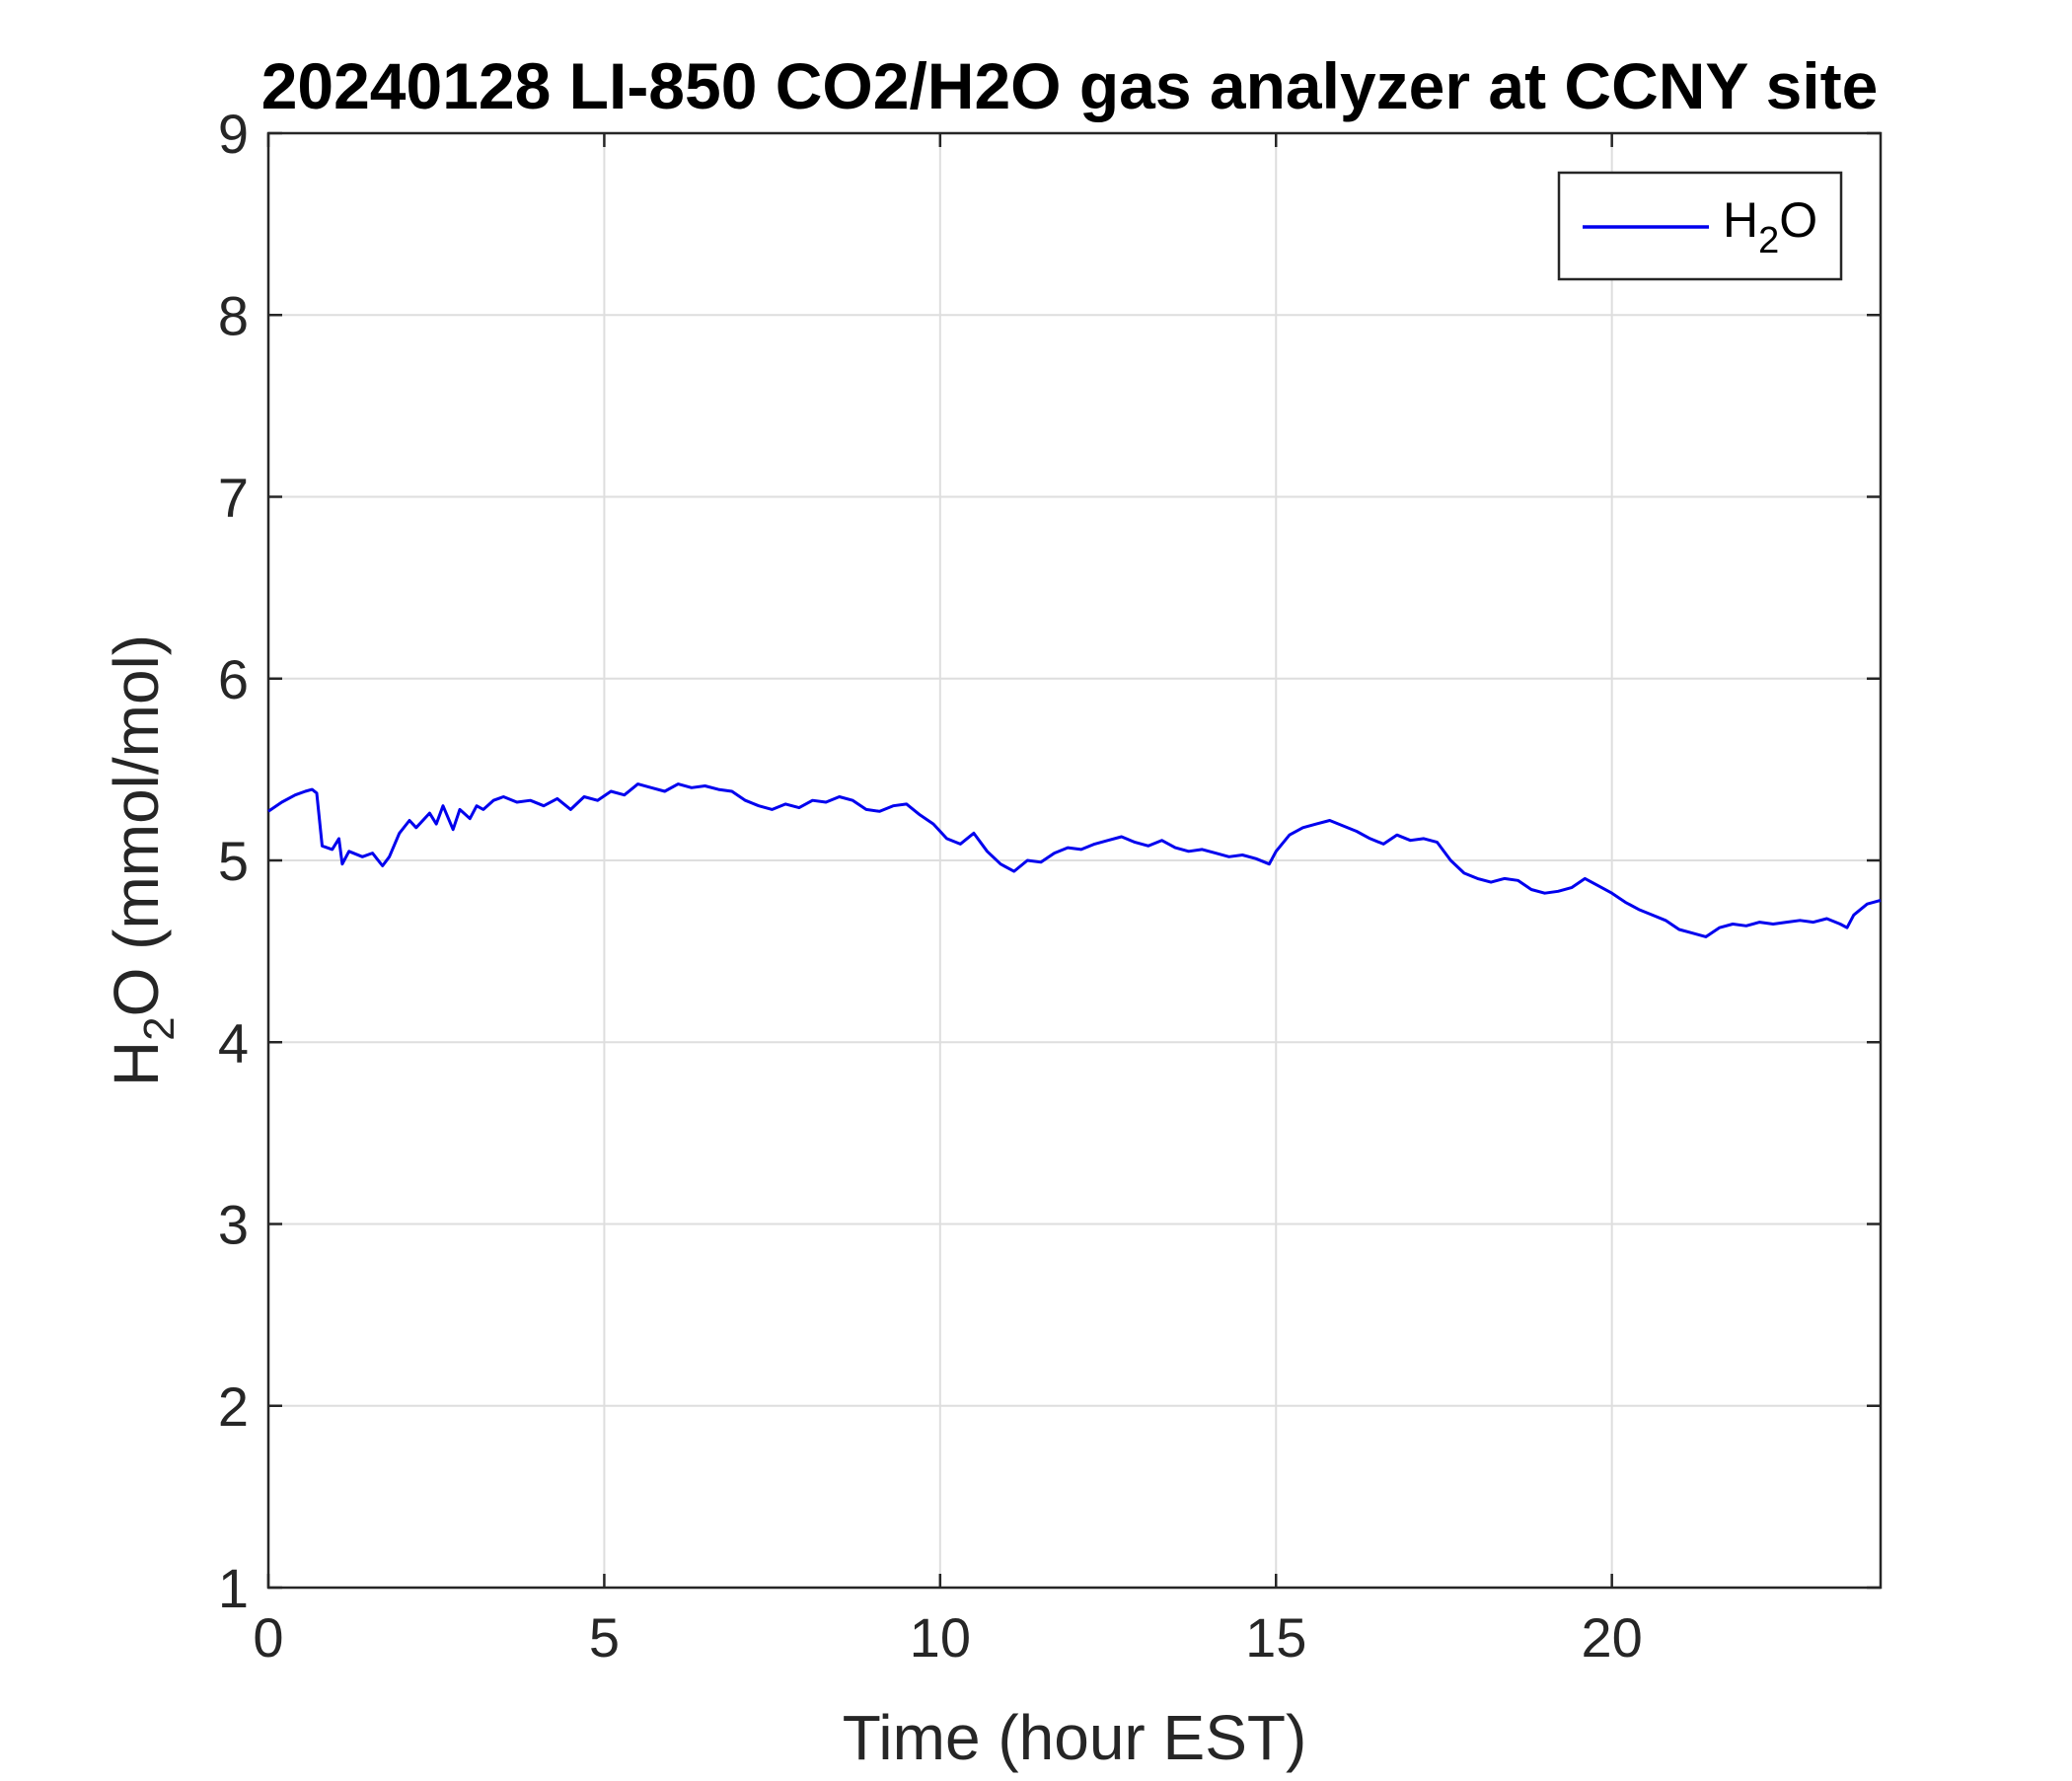 The width and height of the screenshot is (2072, 1781). I want to click on x-tick-label: 0, so click(268, 1638).